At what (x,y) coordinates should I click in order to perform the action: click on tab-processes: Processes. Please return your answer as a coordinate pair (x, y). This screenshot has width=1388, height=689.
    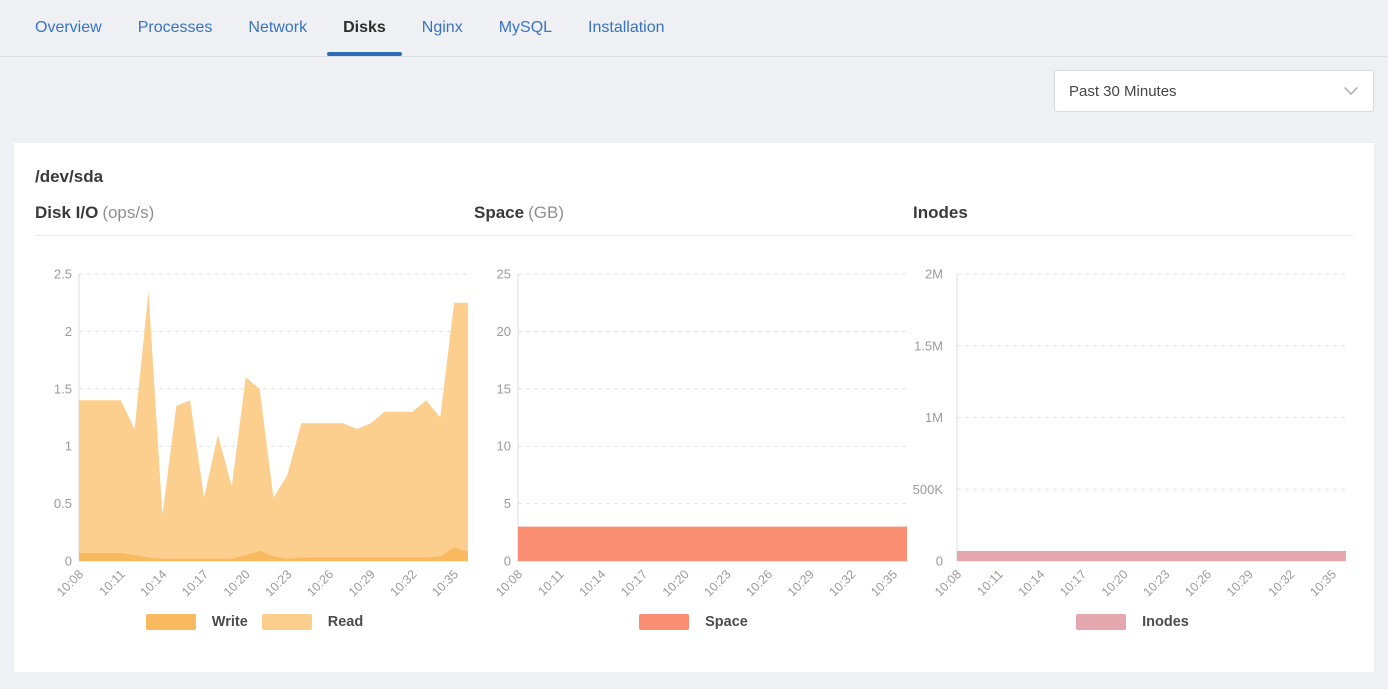
    Looking at the image, I should click on (175, 27).